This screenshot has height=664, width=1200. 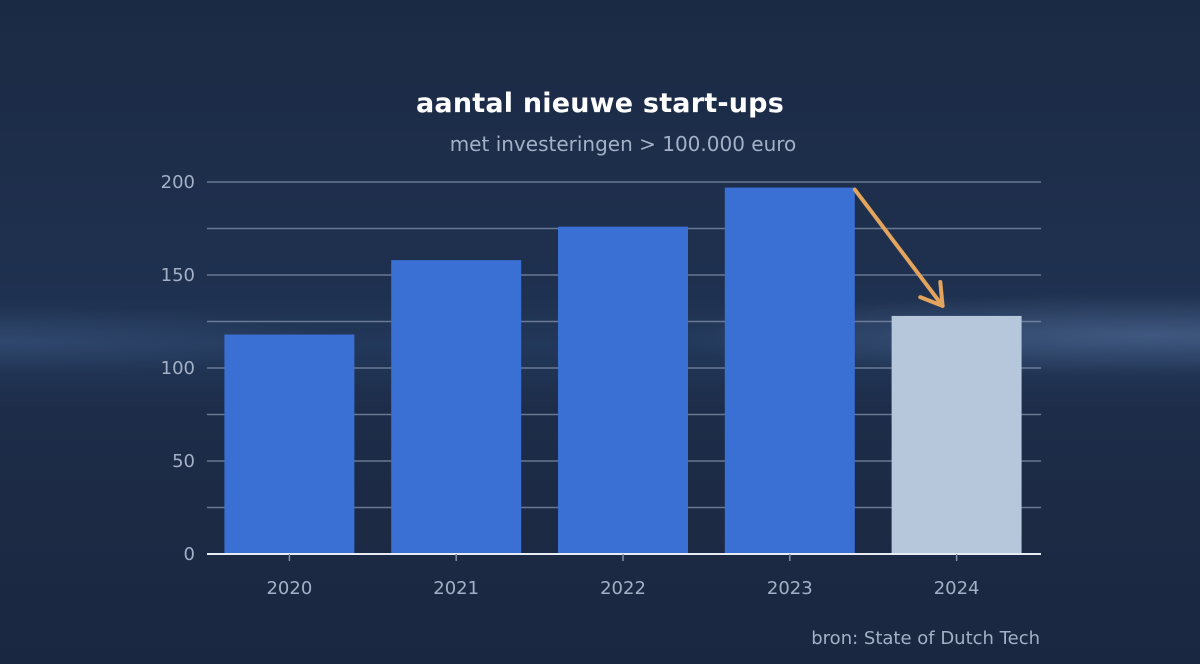 What do you see at coordinates (790, 588) in the screenshot?
I see `x-tick-label: 2023` at bounding box center [790, 588].